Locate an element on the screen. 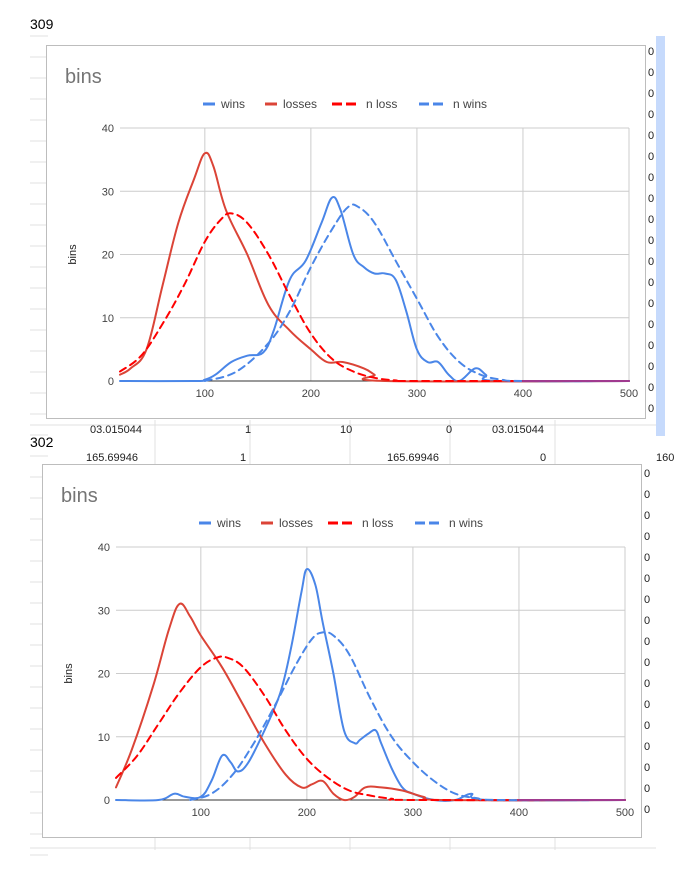 This screenshot has width=686, height=874. selection-highlight is located at coordinates (660, 236).